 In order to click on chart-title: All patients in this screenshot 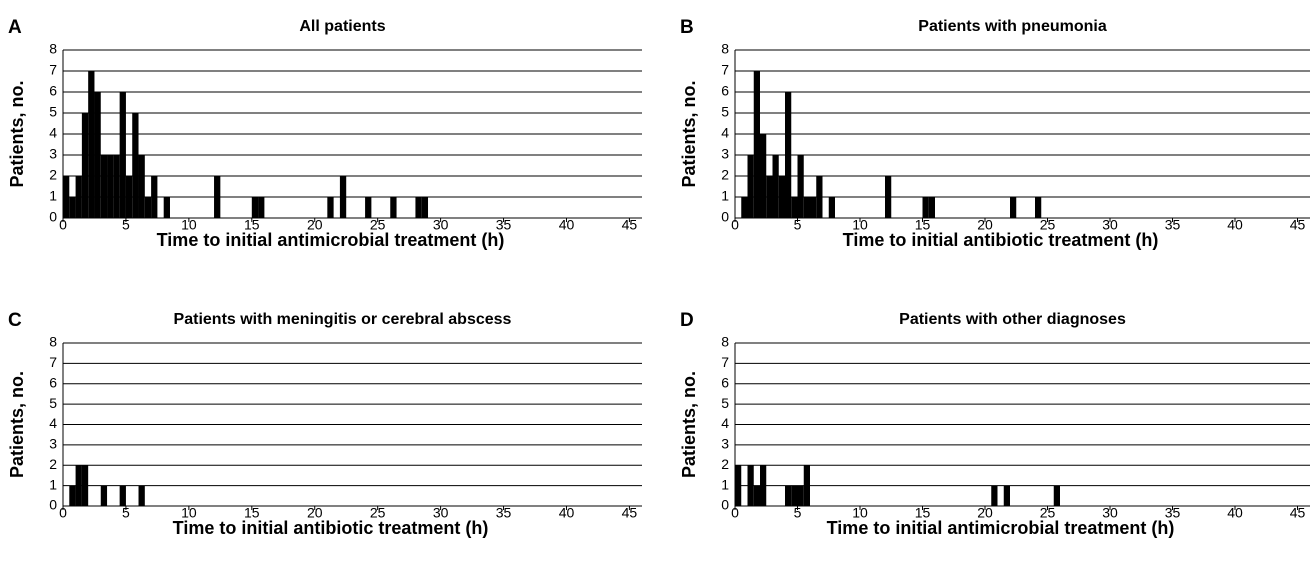, I will do `click(342, 26)`.